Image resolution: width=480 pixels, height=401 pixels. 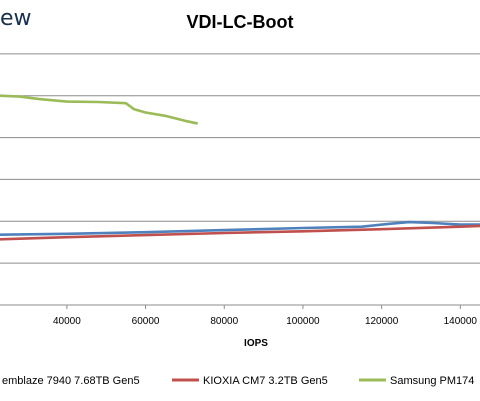 What do you see at coordinates (240, 22) in the screenshot?
I see `chart-title: VDI-LC-Boot` at bounding box center [240, 22].